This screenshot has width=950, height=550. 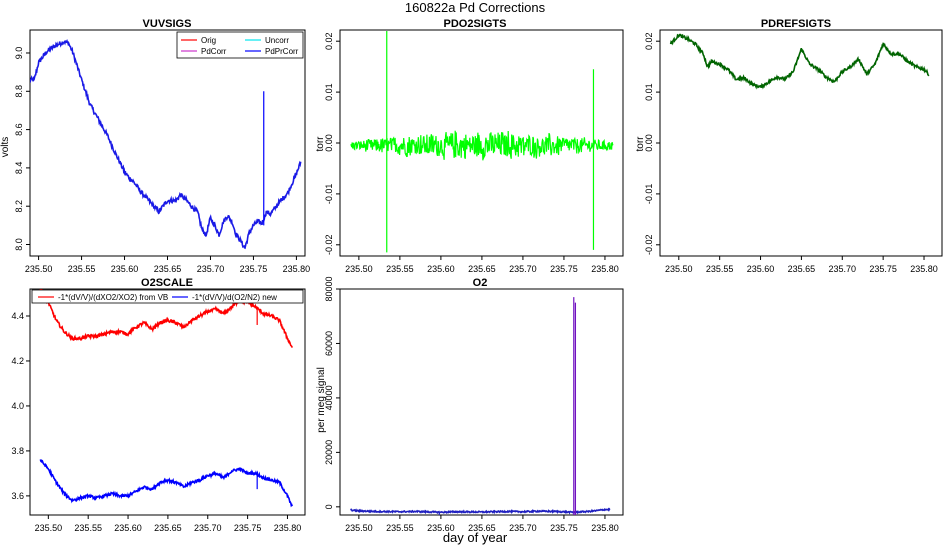 What do you see at coordinates (480, 283) in the screenshot?
I see `panel-title-o2: O2` at bounding box center [480, 283].